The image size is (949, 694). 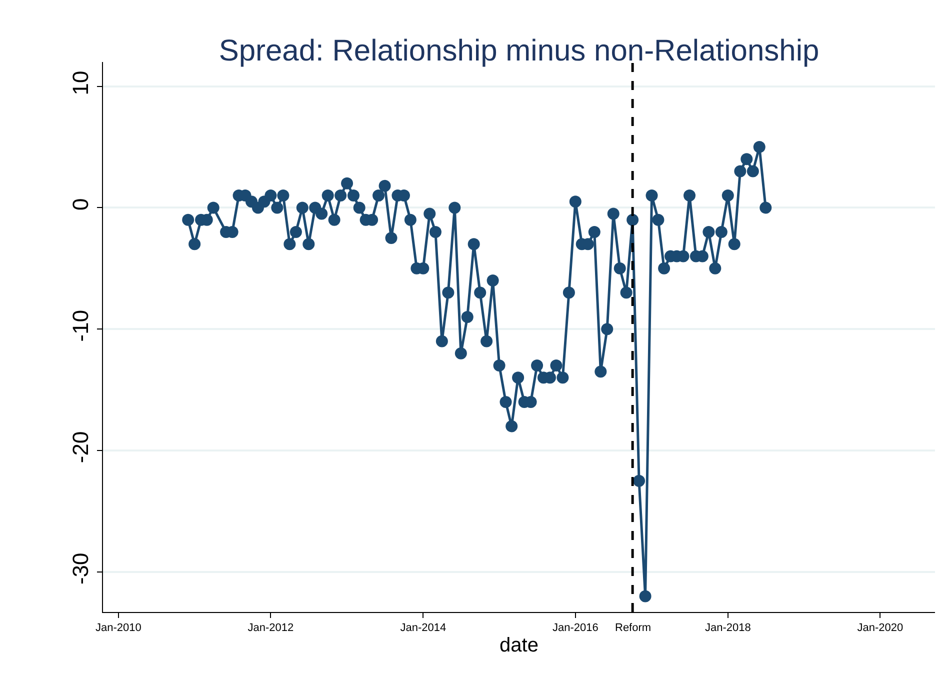 What do you see at coordinates (118, 628) in the screenshot?
I see `x-tick-label: Jan-2010` at bounding box center [118, 628].